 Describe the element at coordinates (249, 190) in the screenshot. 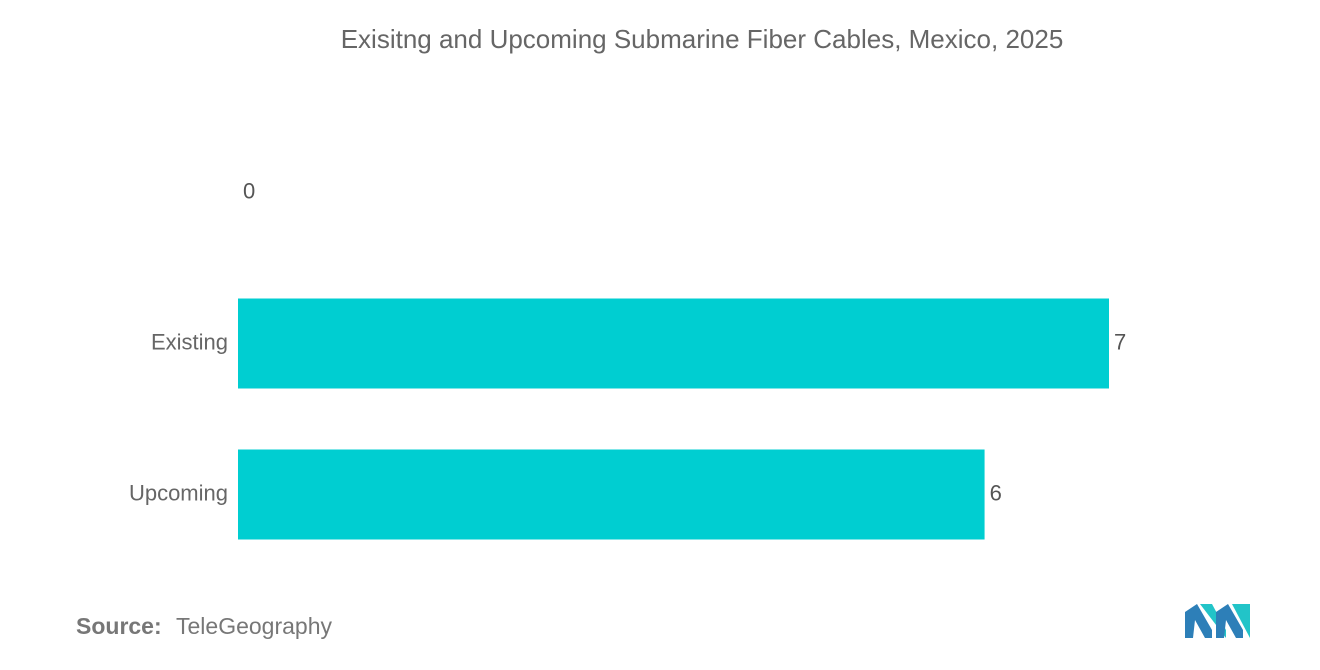

I see `value-label: 0` at that location.